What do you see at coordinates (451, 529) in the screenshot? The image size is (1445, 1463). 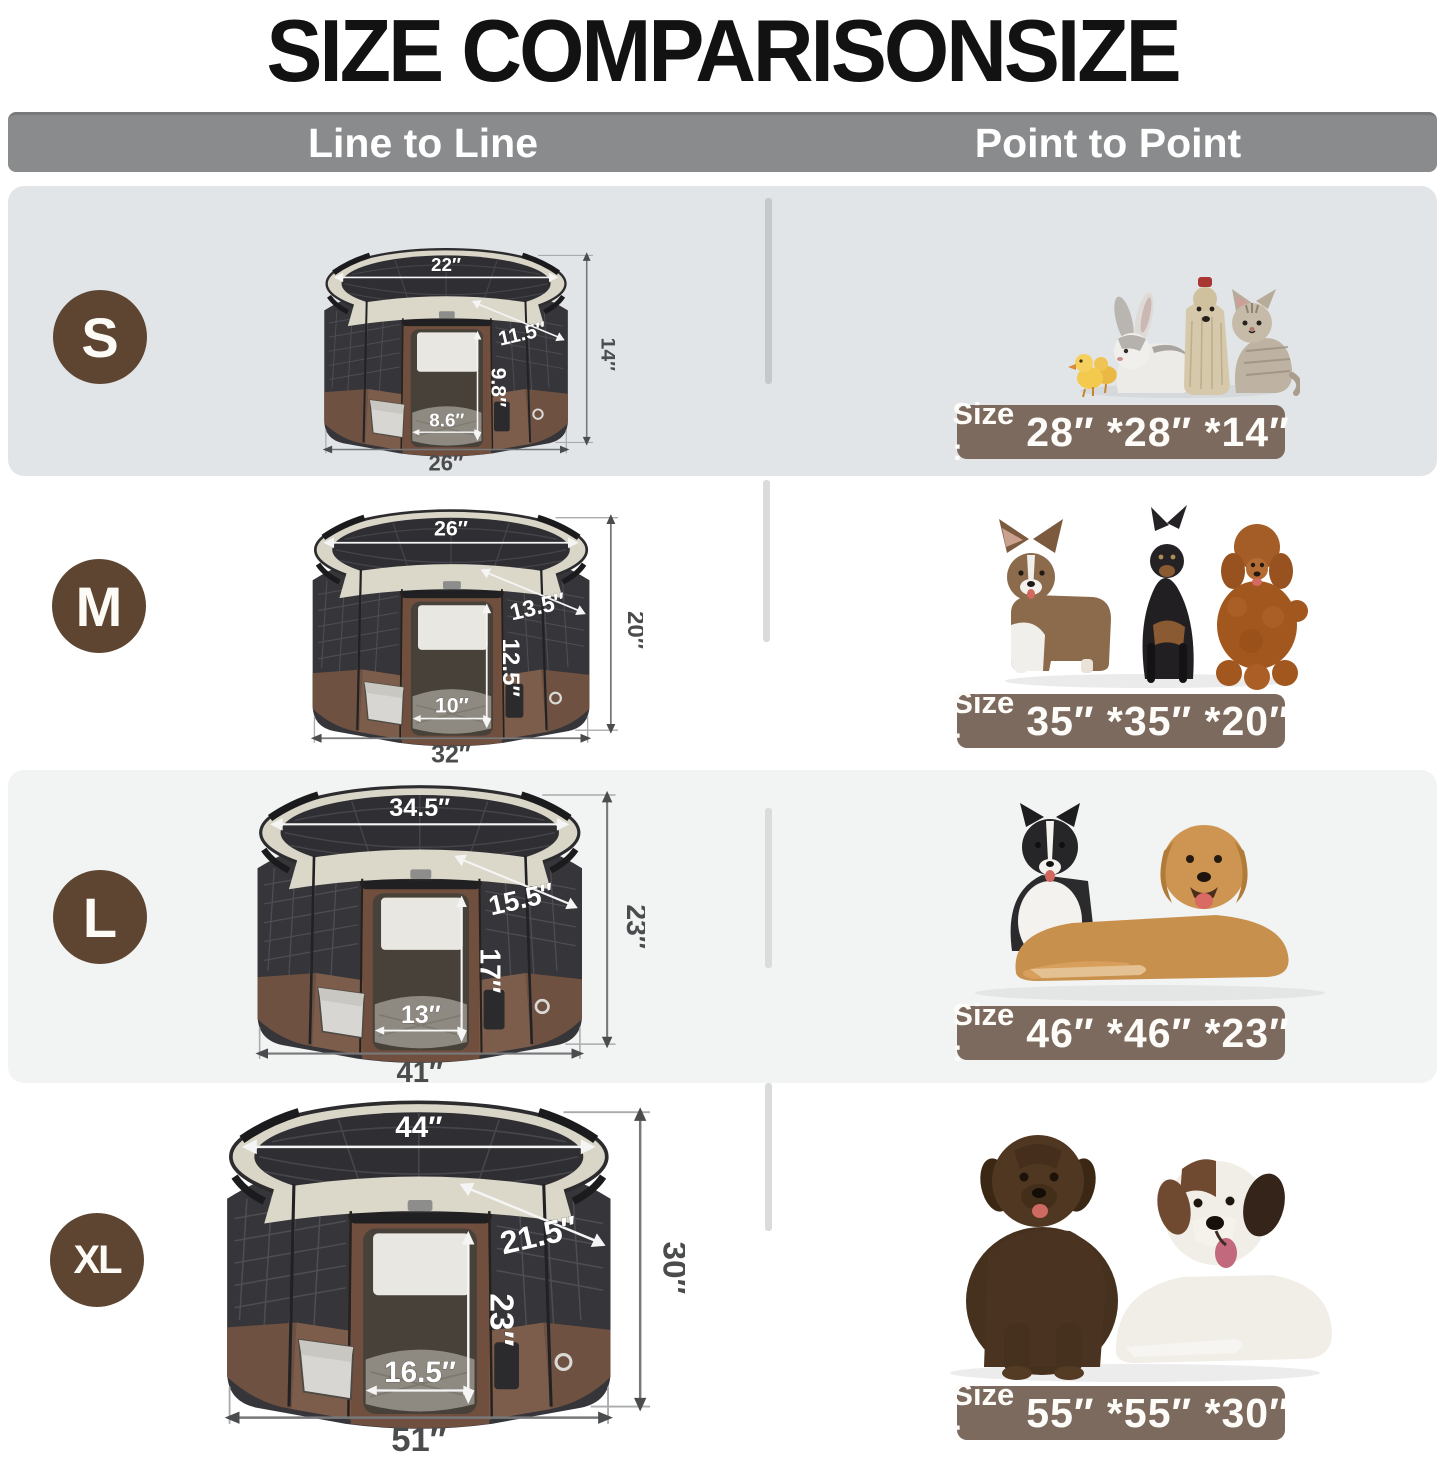 I see `dim-top-width: 26″` at bounding box center [451, 529].